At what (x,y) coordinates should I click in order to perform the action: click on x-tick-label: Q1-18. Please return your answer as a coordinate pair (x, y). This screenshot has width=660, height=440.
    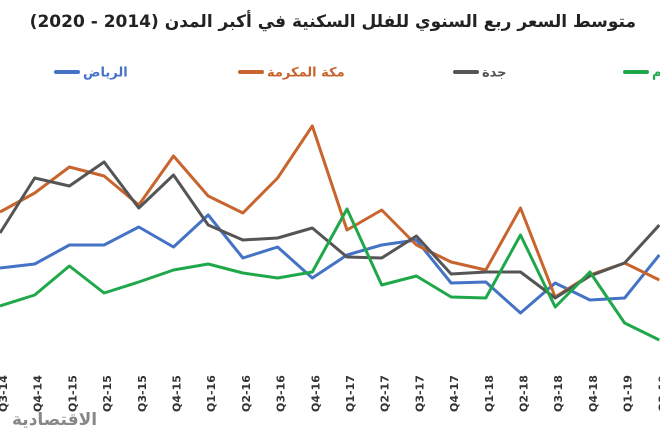
    Looking at the image, I should click on (489, 393).